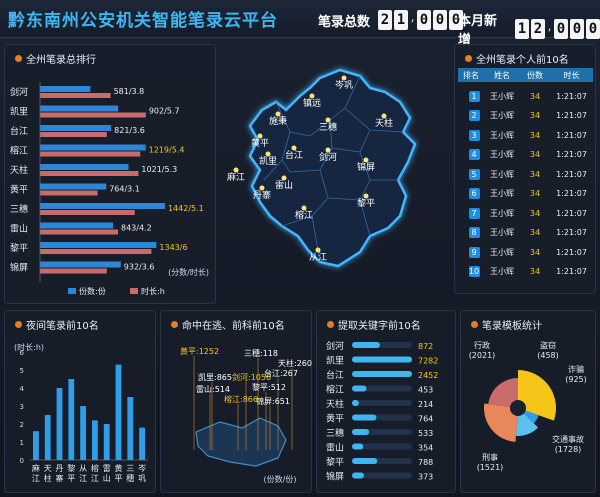 This screenshot has width=600, height=497. Describe the element at coordinates (92, 291) in the screenshot. I see `legend-count-label: 份数:份` at that location.